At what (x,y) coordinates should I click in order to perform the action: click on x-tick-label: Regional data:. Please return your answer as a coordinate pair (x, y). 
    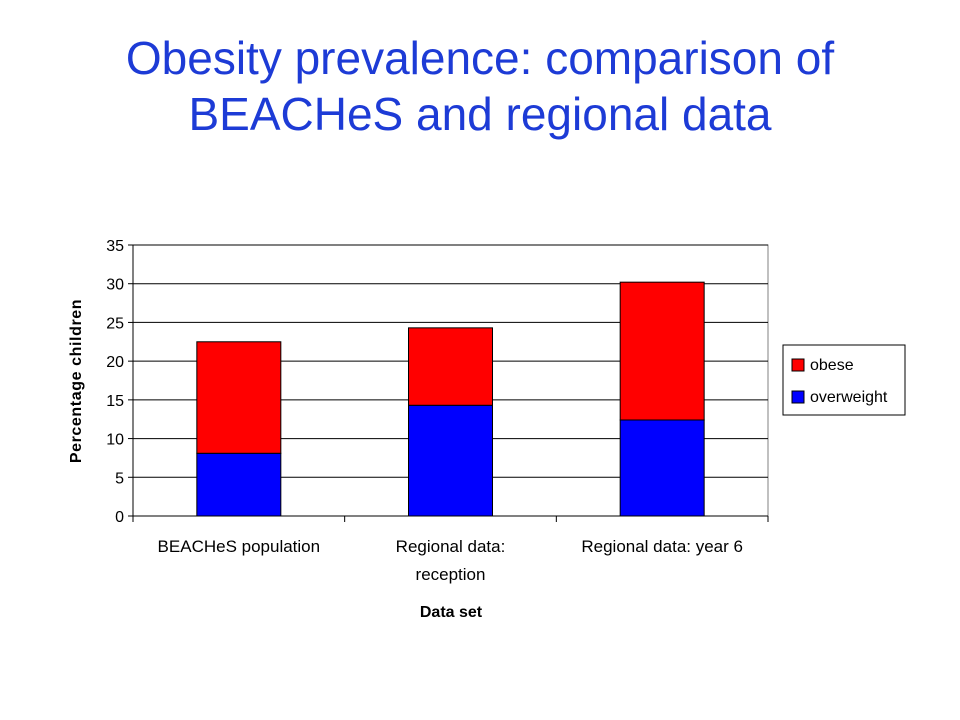
    Looking at the image, I should click on (451, 546).